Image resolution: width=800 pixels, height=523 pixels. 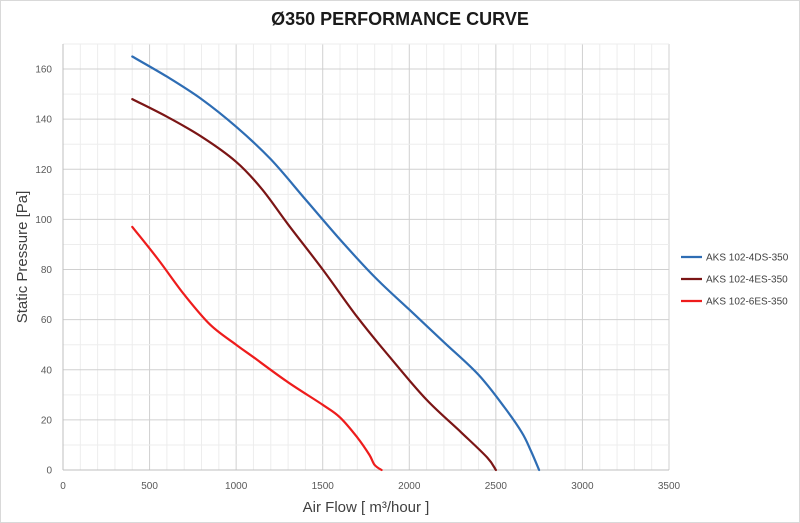 I want to click on legend-label: AKS 102-4ES-350, so click(x=747, y=280).